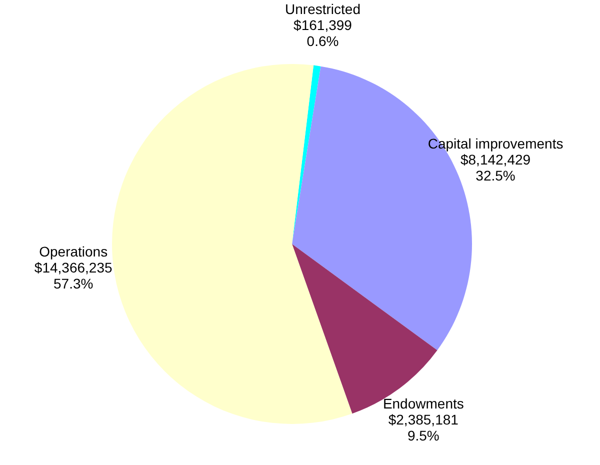  Describe the element at coordinates (496, 143) in the screenshot. I see `slice-label: Capital improvements` at that location.